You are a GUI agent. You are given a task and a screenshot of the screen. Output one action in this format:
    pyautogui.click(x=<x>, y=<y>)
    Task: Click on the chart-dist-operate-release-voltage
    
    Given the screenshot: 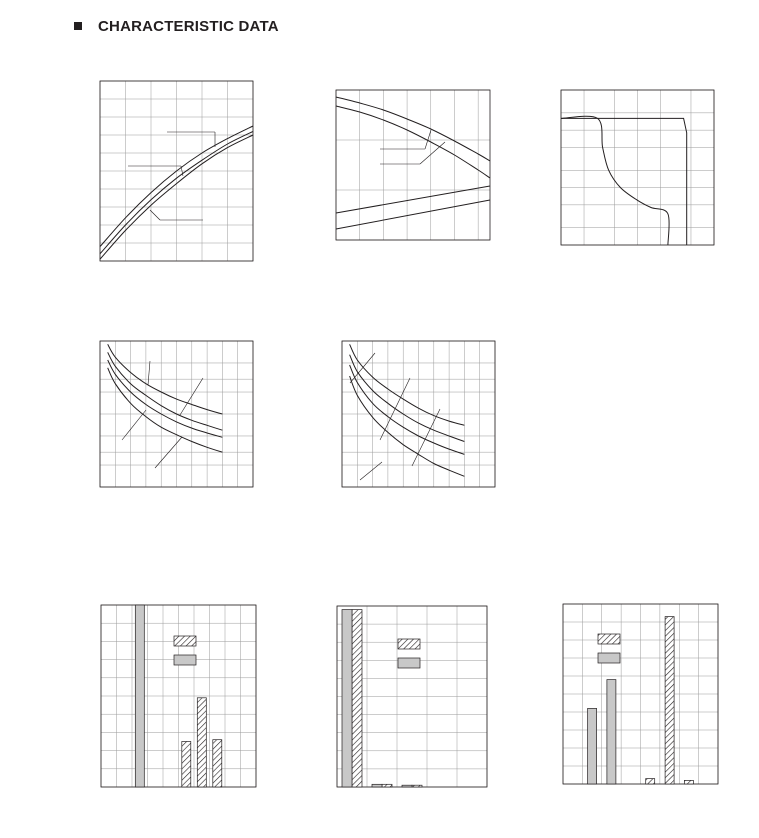 What is the action you would take?
    pyautogui.click(x=640, y=694)
    